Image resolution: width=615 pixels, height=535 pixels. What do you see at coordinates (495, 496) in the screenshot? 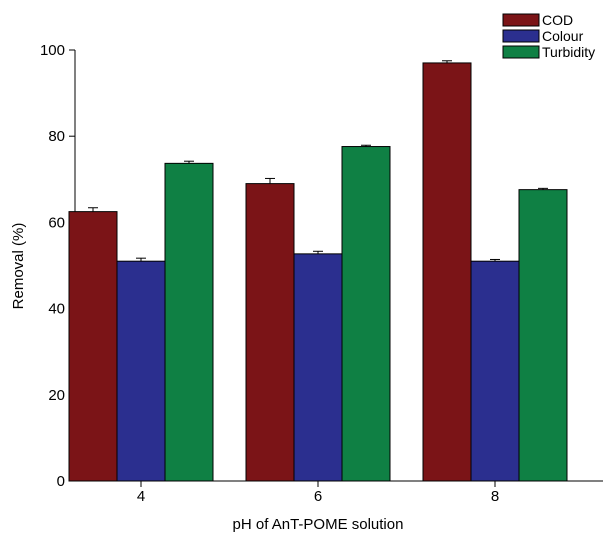
I see `x-tick-label: 8` at bounding box center [495, 496].